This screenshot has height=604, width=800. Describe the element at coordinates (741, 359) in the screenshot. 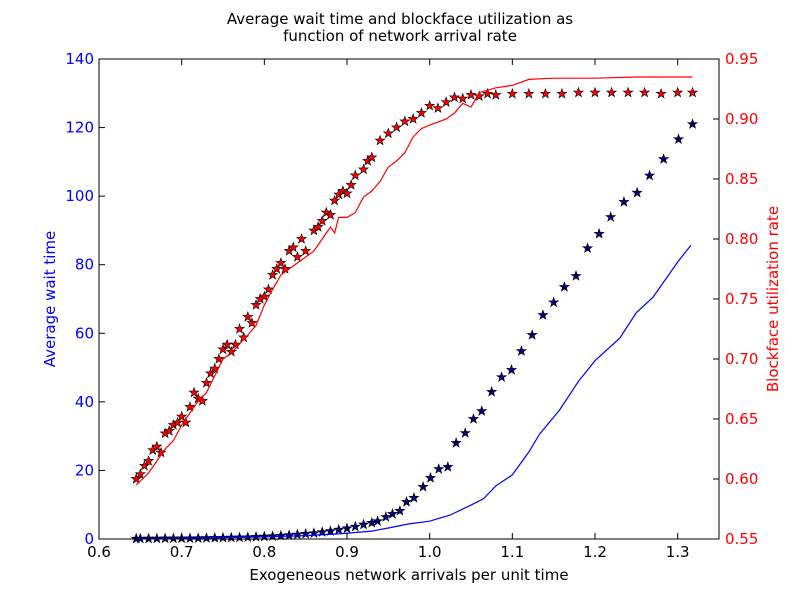

I see `y2-tick-label: 0.70` at that location.